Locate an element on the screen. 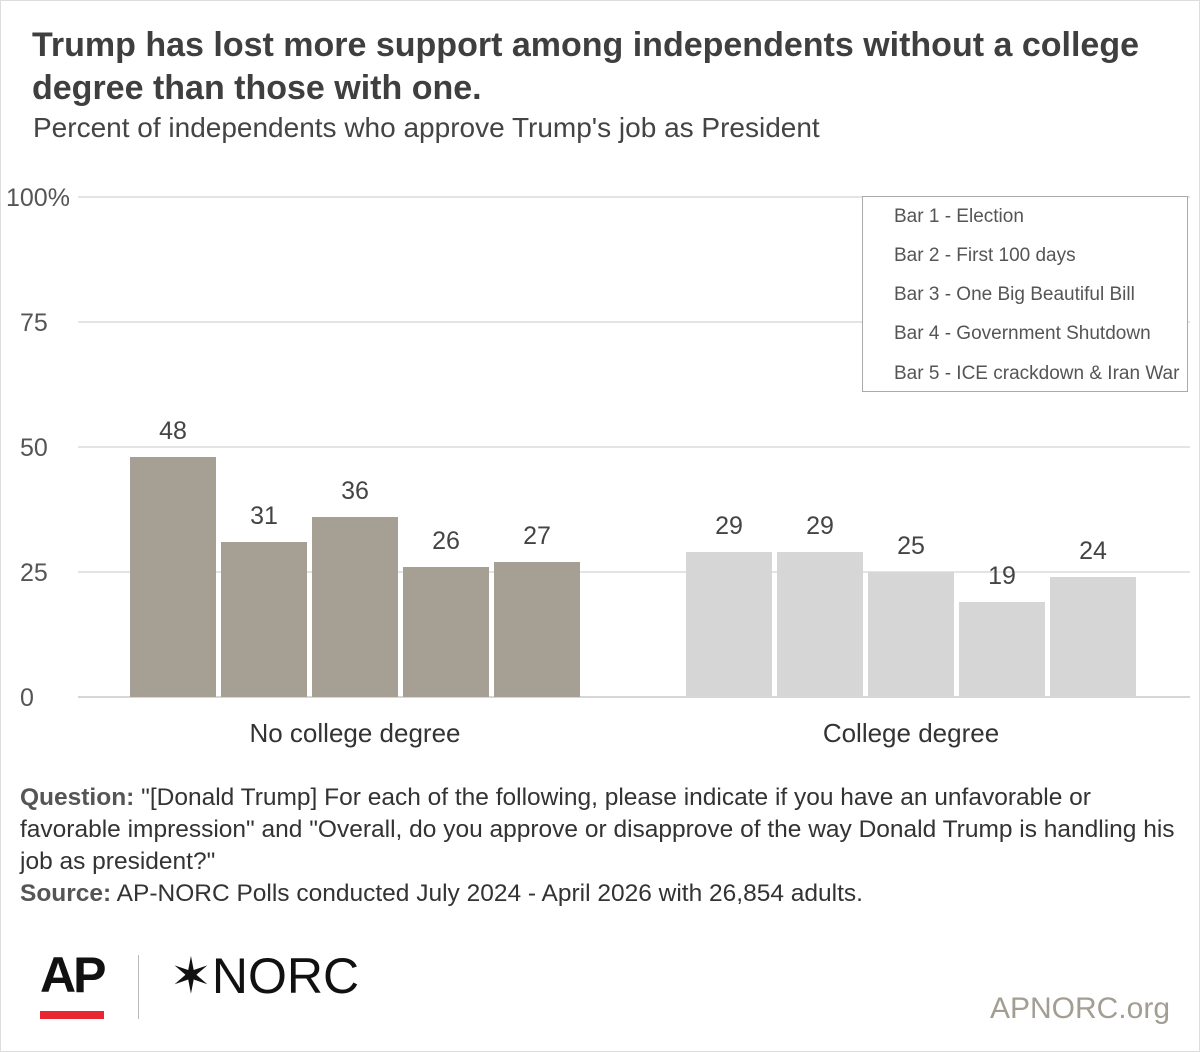  logo-divider is located at coordinates (138, 987).